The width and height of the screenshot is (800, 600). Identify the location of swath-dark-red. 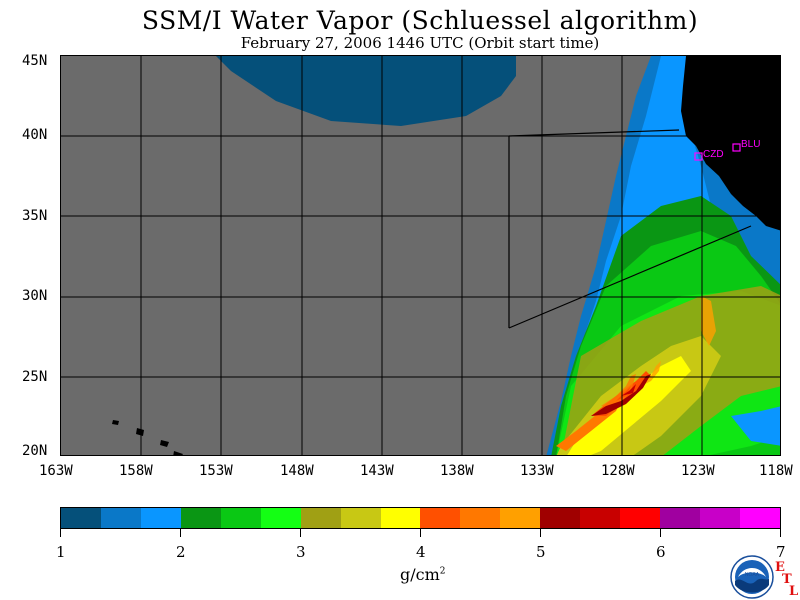
(621, 395).